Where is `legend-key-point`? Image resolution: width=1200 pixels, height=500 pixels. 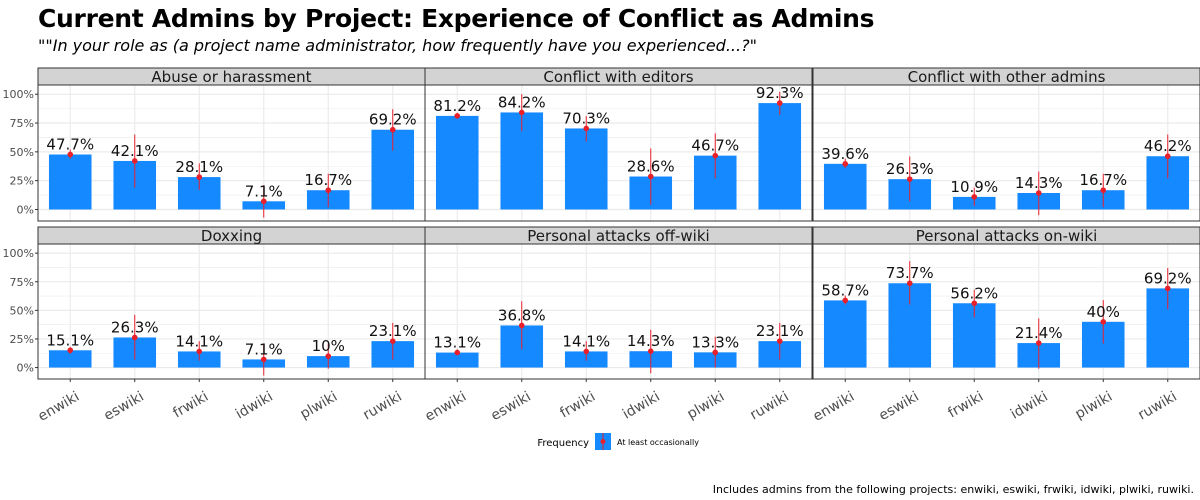 legend-key-point is located at coordinates (603, 441).